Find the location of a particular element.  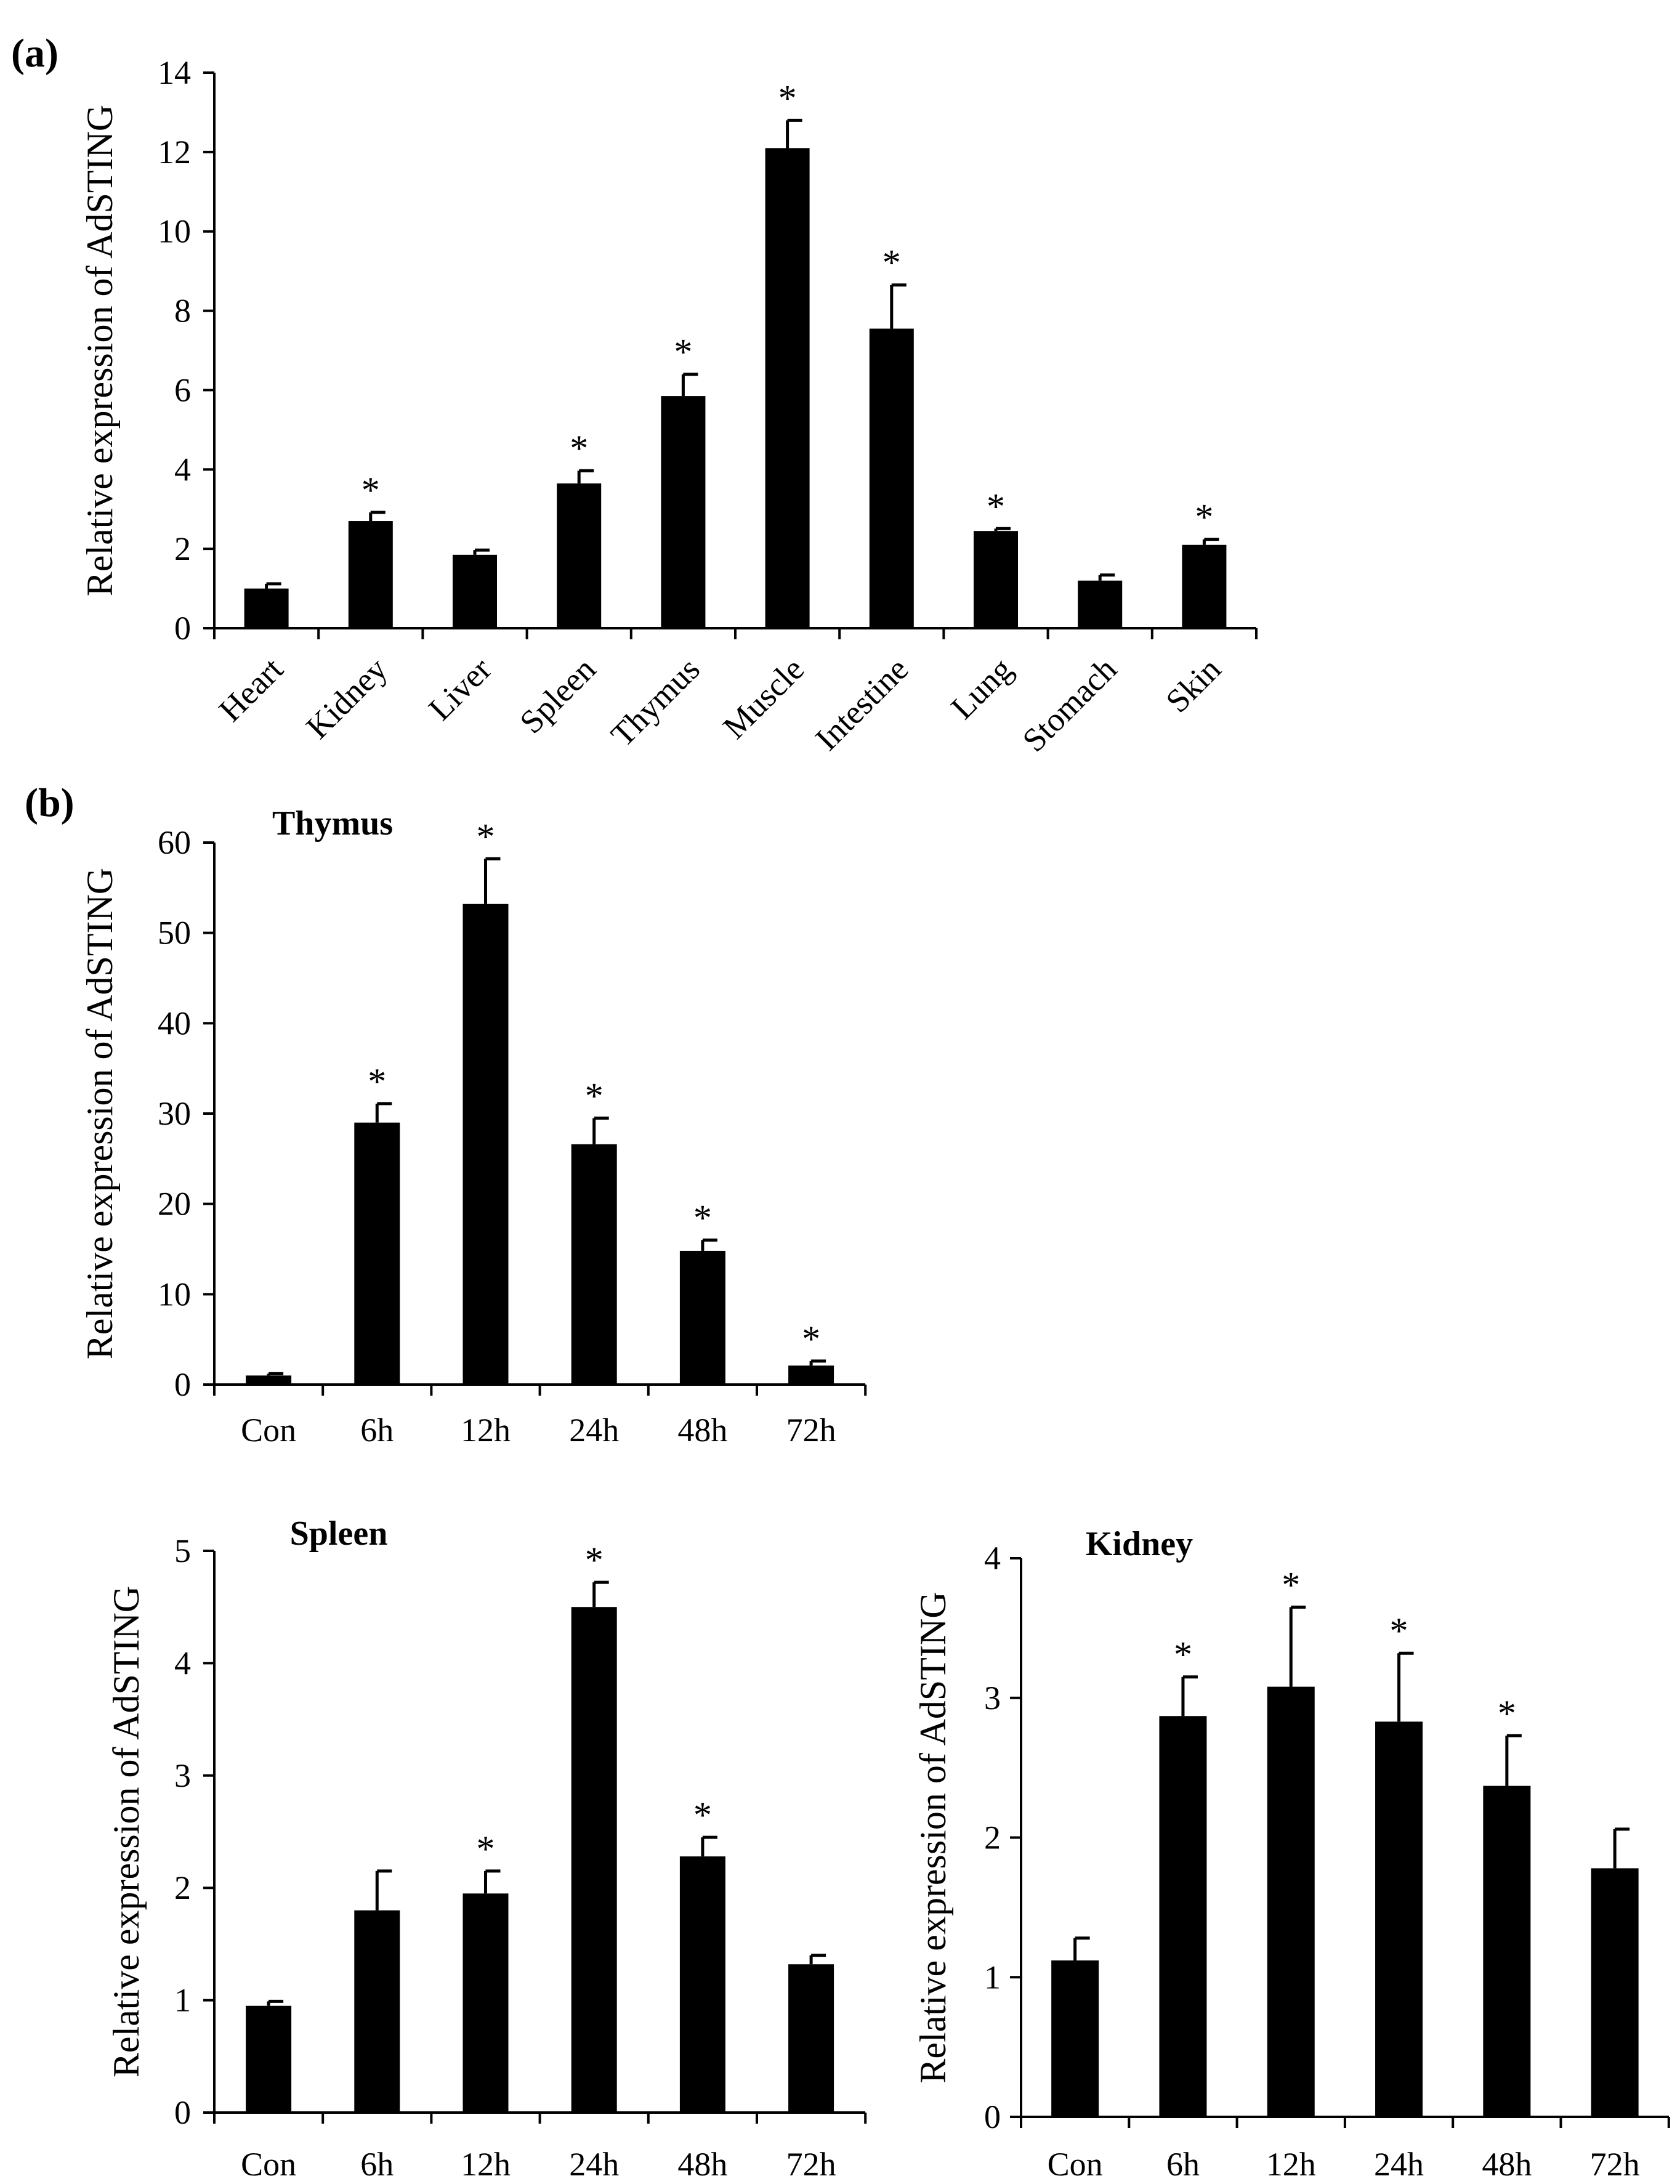

y-tick-label: 6 is located at coordinates (182, 390).